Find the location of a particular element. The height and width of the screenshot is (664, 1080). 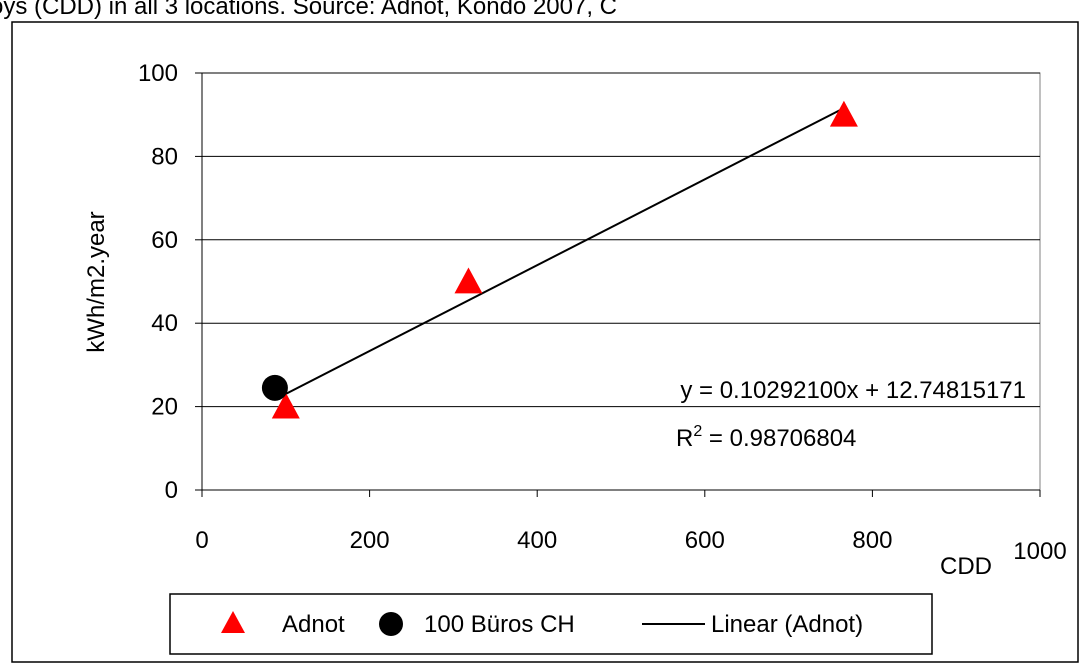

y-tick-label: 0 is located at coordinates (171, 490).